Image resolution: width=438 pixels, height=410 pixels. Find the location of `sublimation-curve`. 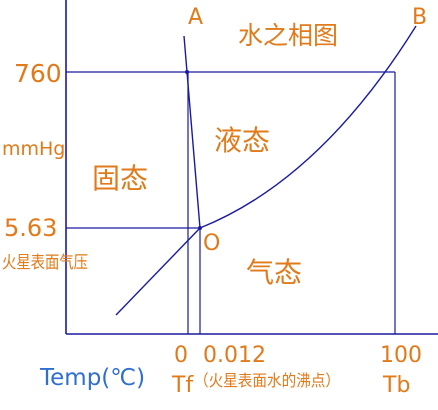

sublimation-curve is located at coordinates (158, 271).